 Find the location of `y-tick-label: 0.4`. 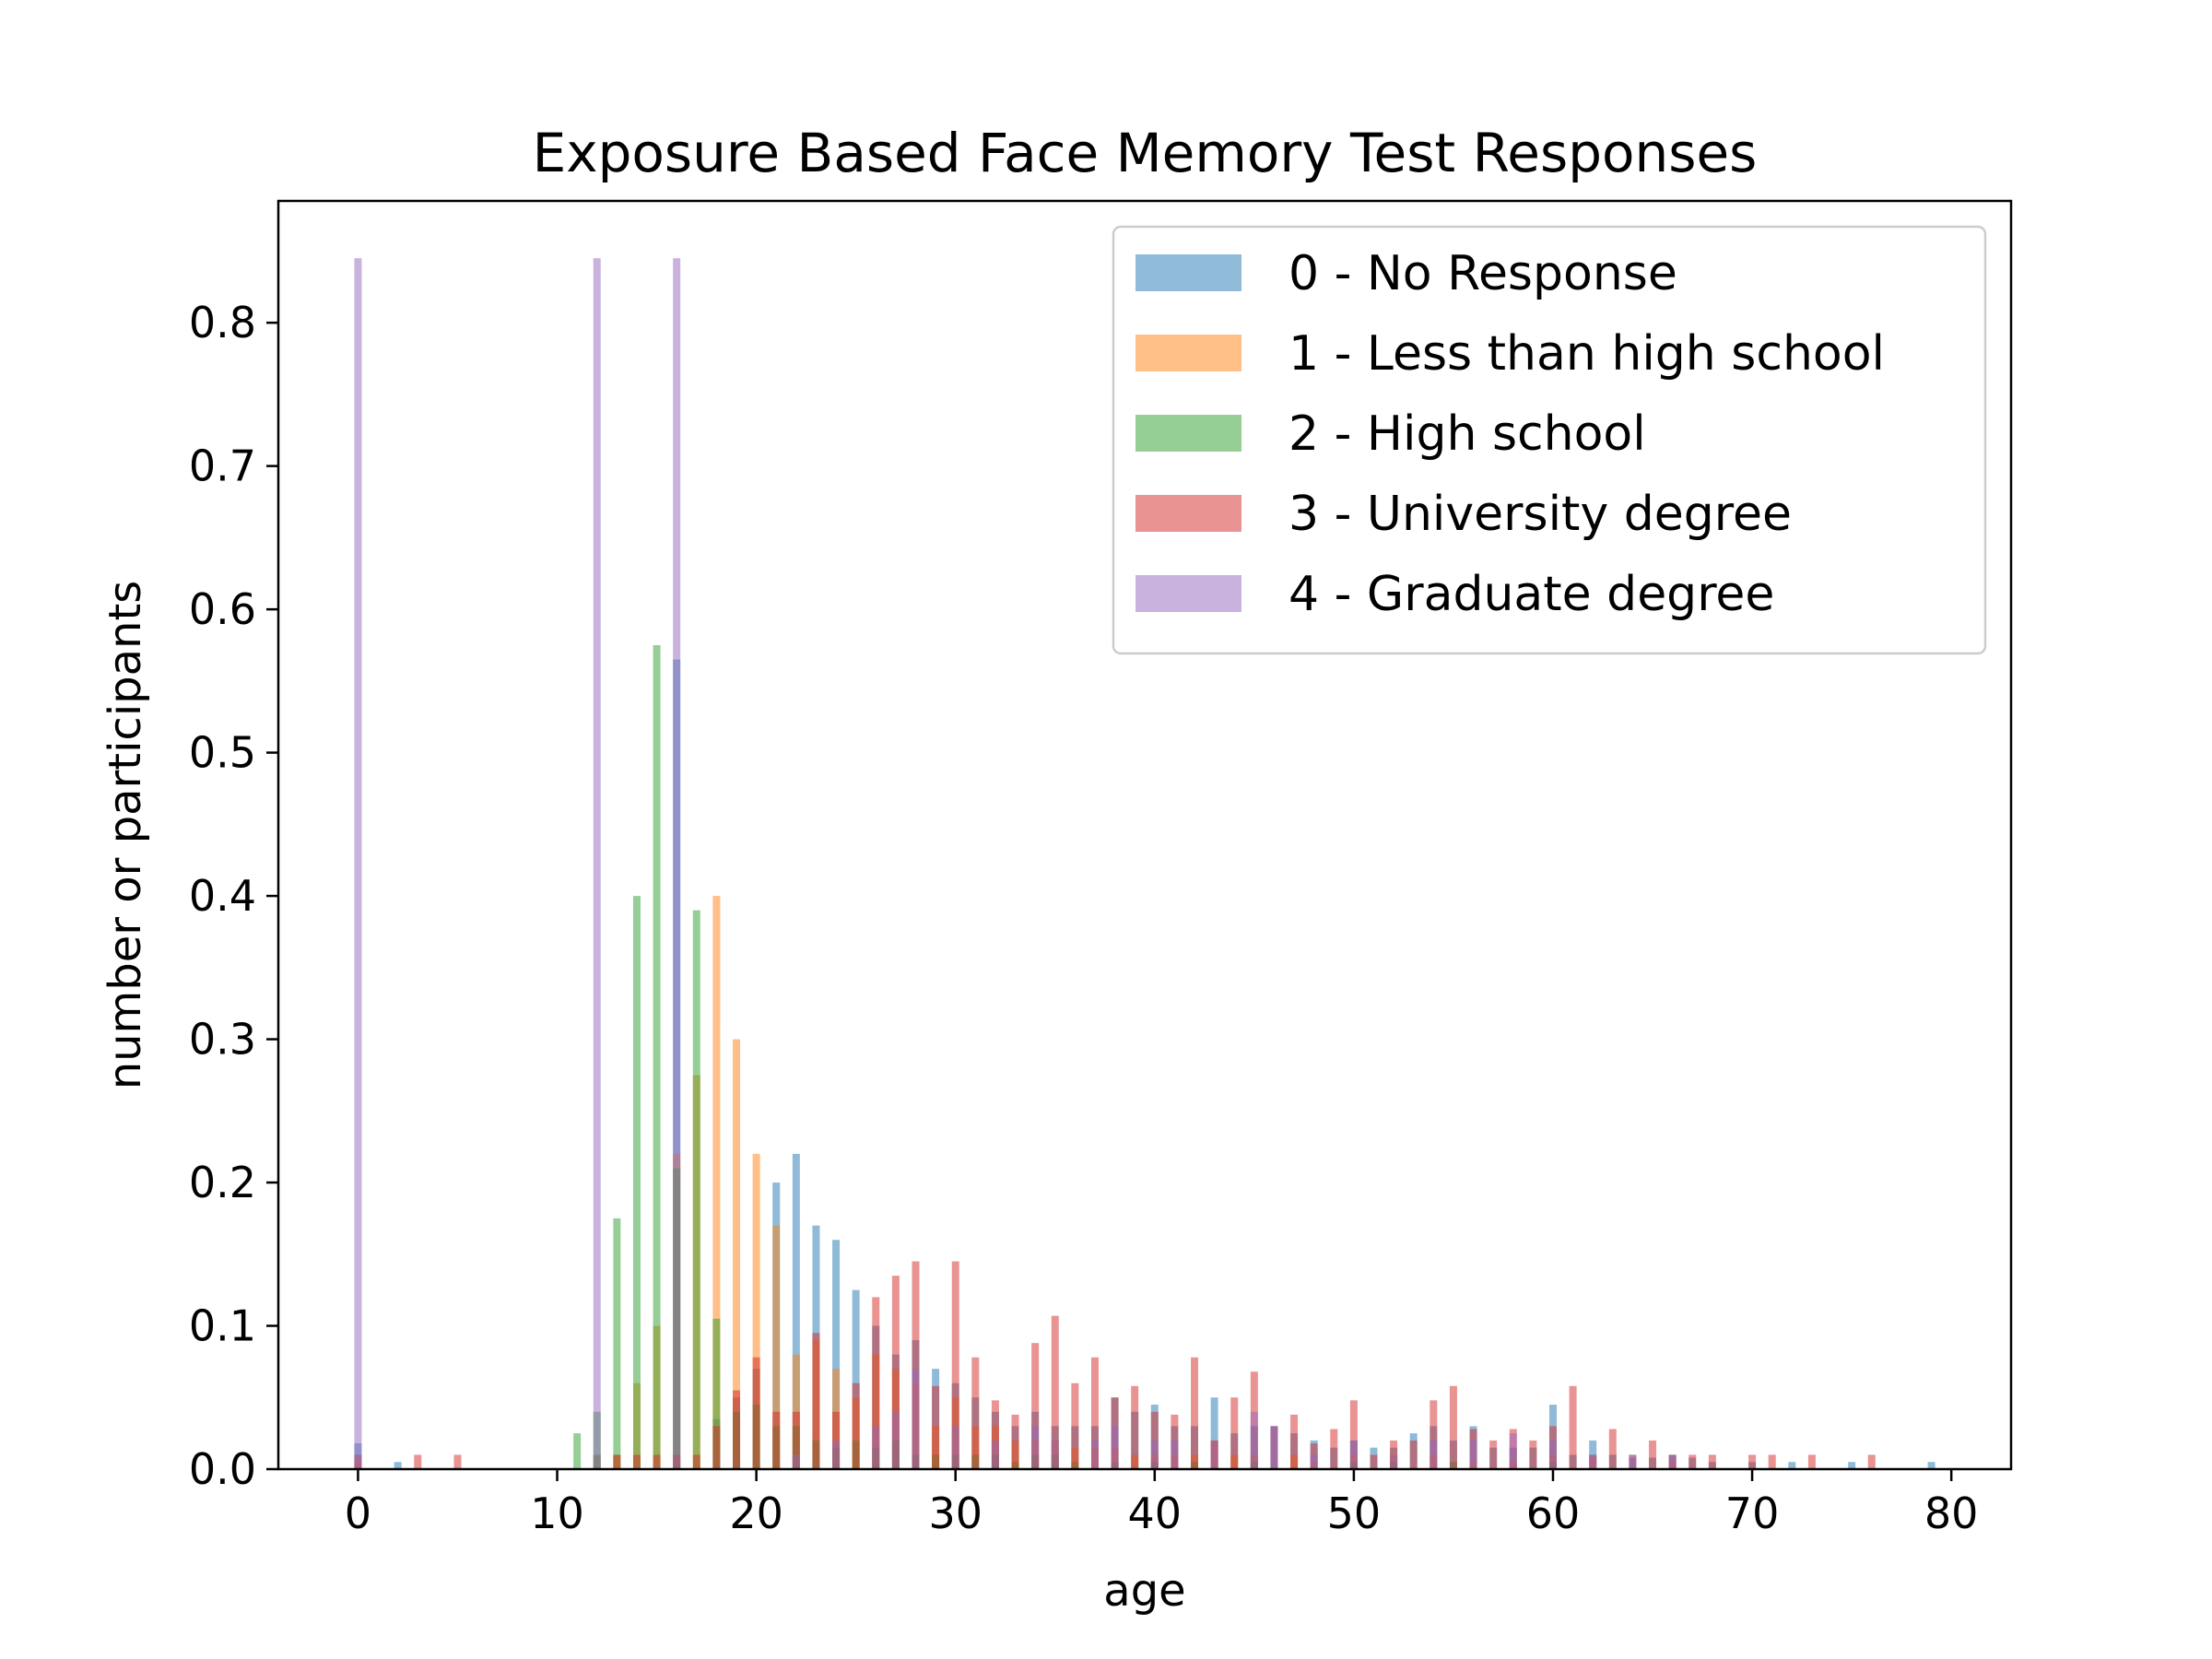

y-tick-label: 0.4 is located at coordinates (222, 896).